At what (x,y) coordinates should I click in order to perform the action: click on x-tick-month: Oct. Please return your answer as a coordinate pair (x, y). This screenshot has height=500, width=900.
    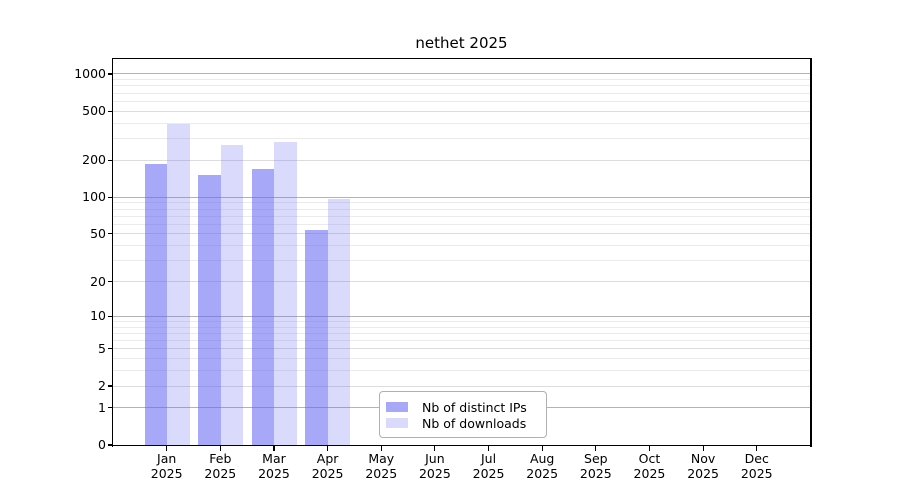
    Looking at the image, I should click on (649, 458).